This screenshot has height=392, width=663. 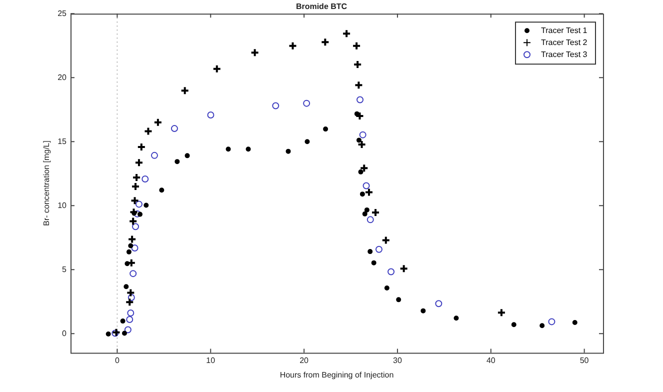 I want to click on legend-label: Tracer Test 2, so click(x=564, y=42).